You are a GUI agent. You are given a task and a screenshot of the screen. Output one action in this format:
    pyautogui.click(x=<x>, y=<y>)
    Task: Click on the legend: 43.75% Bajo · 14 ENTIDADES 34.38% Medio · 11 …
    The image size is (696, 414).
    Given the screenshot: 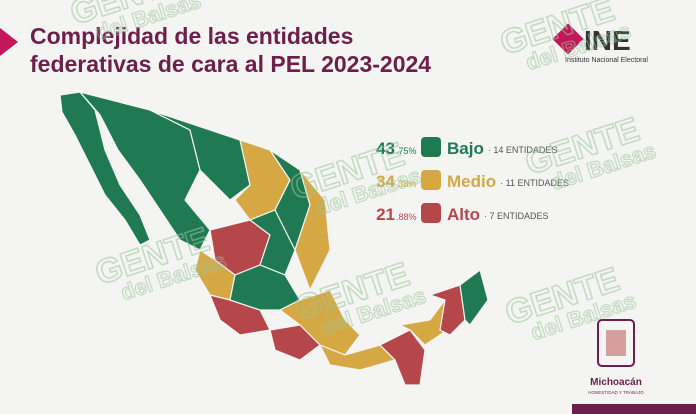 What is the action you would take?
    pyautogui.click(x=472, y=180)
    